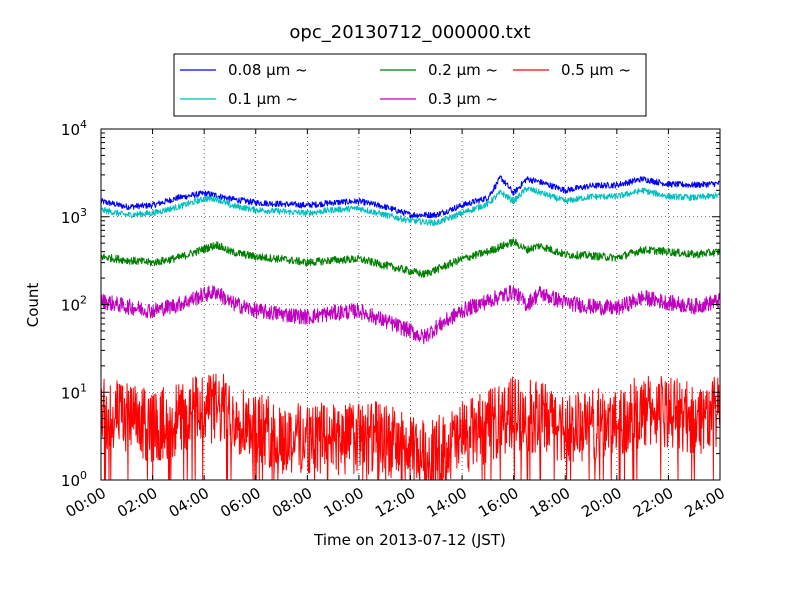  What do you see at coordinates (596, 70) in the screenshot?
I see `legend-label: 0.5 µm ~` at bounding box center [596, 70].